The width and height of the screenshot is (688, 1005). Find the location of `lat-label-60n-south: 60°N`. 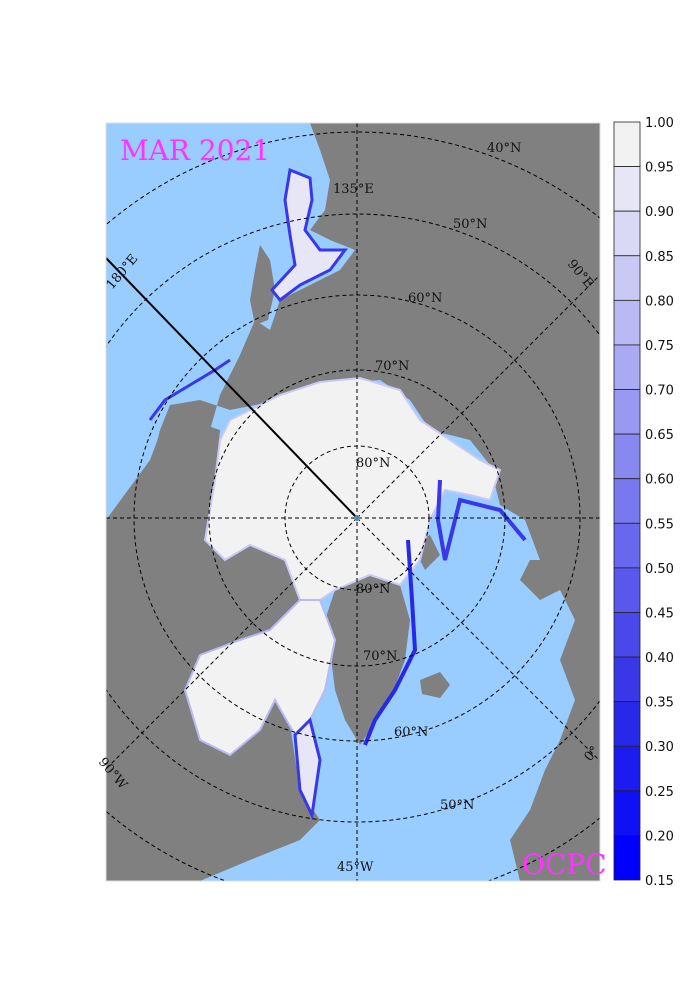

lat-label-60n-south: 60°N is located at coordinates (411, 732).